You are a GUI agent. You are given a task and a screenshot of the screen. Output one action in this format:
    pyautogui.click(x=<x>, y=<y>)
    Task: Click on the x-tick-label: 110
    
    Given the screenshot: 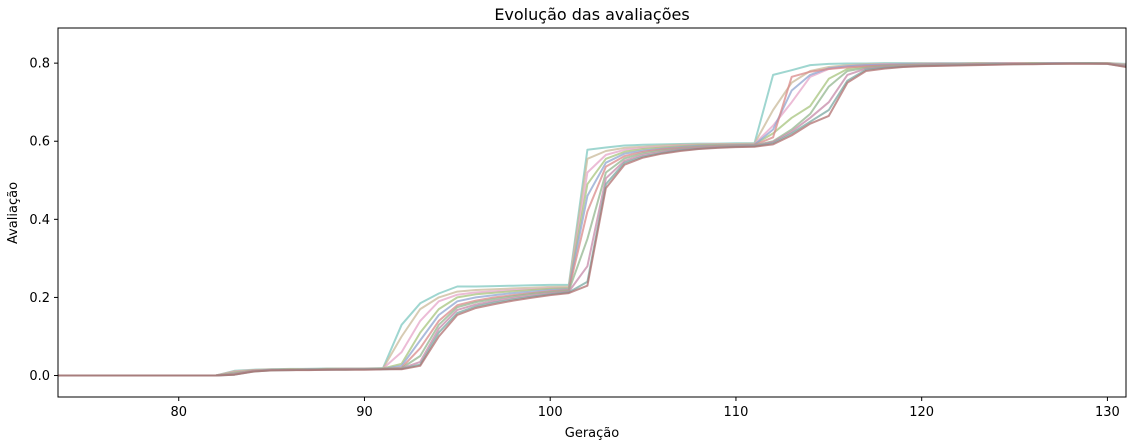 What is the action you would take?
    pyautogui.click(x=736, y=412)
    